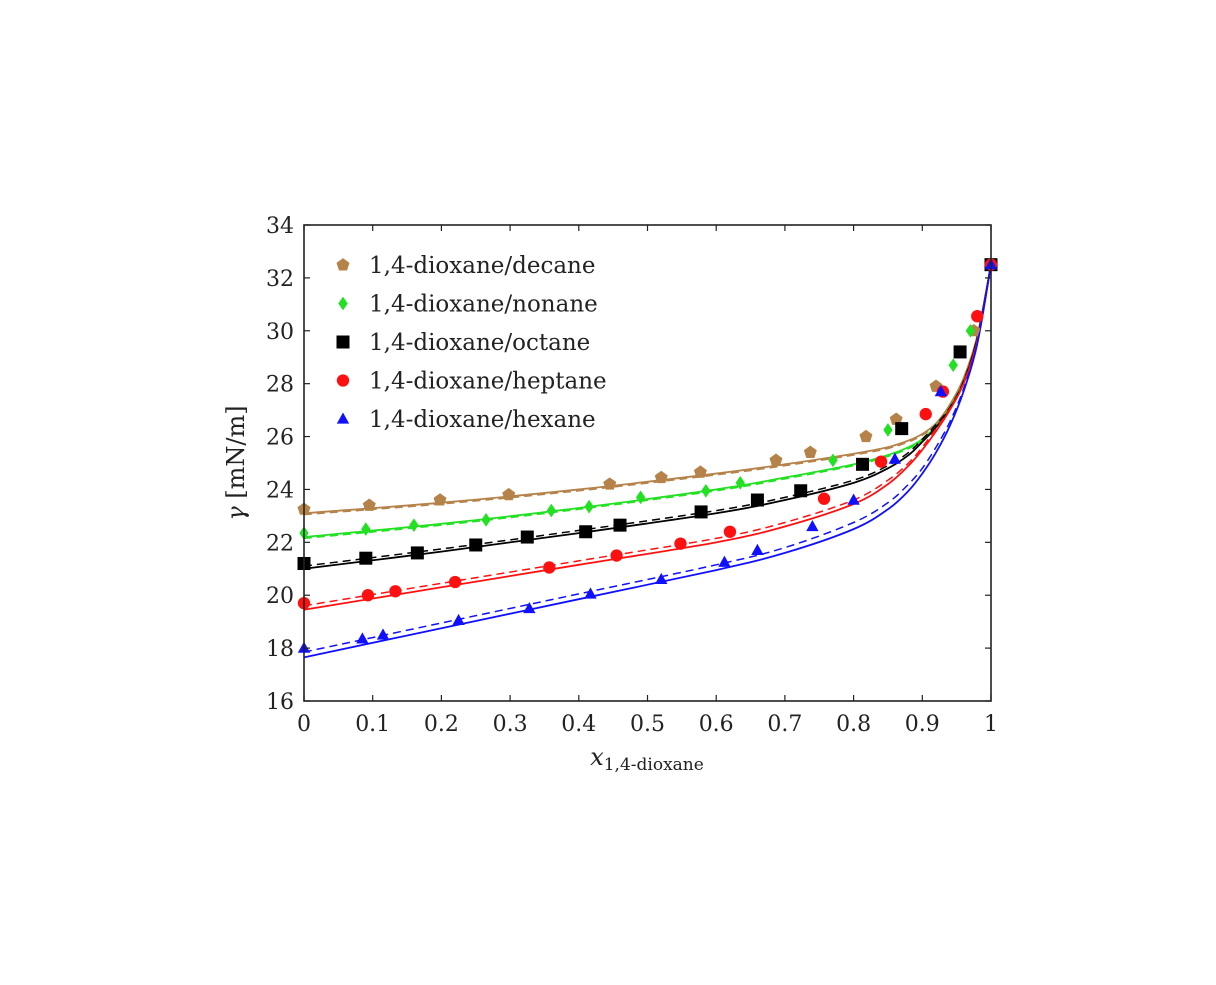 The width and height of the screenshot is (1216, 985). What do you see at coordinates (343, 418) in the screenshot?
I see `legend-marker-1-4-dioxane-hexane` at bounding box center [343, 418].